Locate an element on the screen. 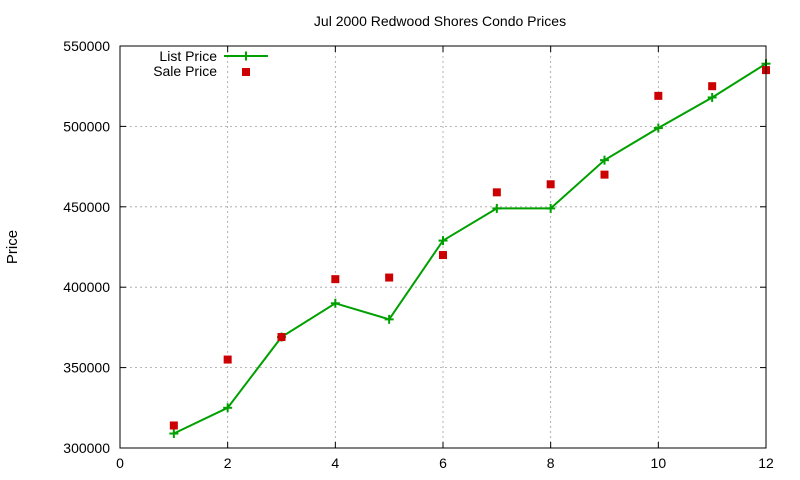 Image resolution: width=800 pixels, height=480 pixels. y-tick-labels: 300000 350000 400000 450000 500000 550000 is located at coordinates (86, 247).